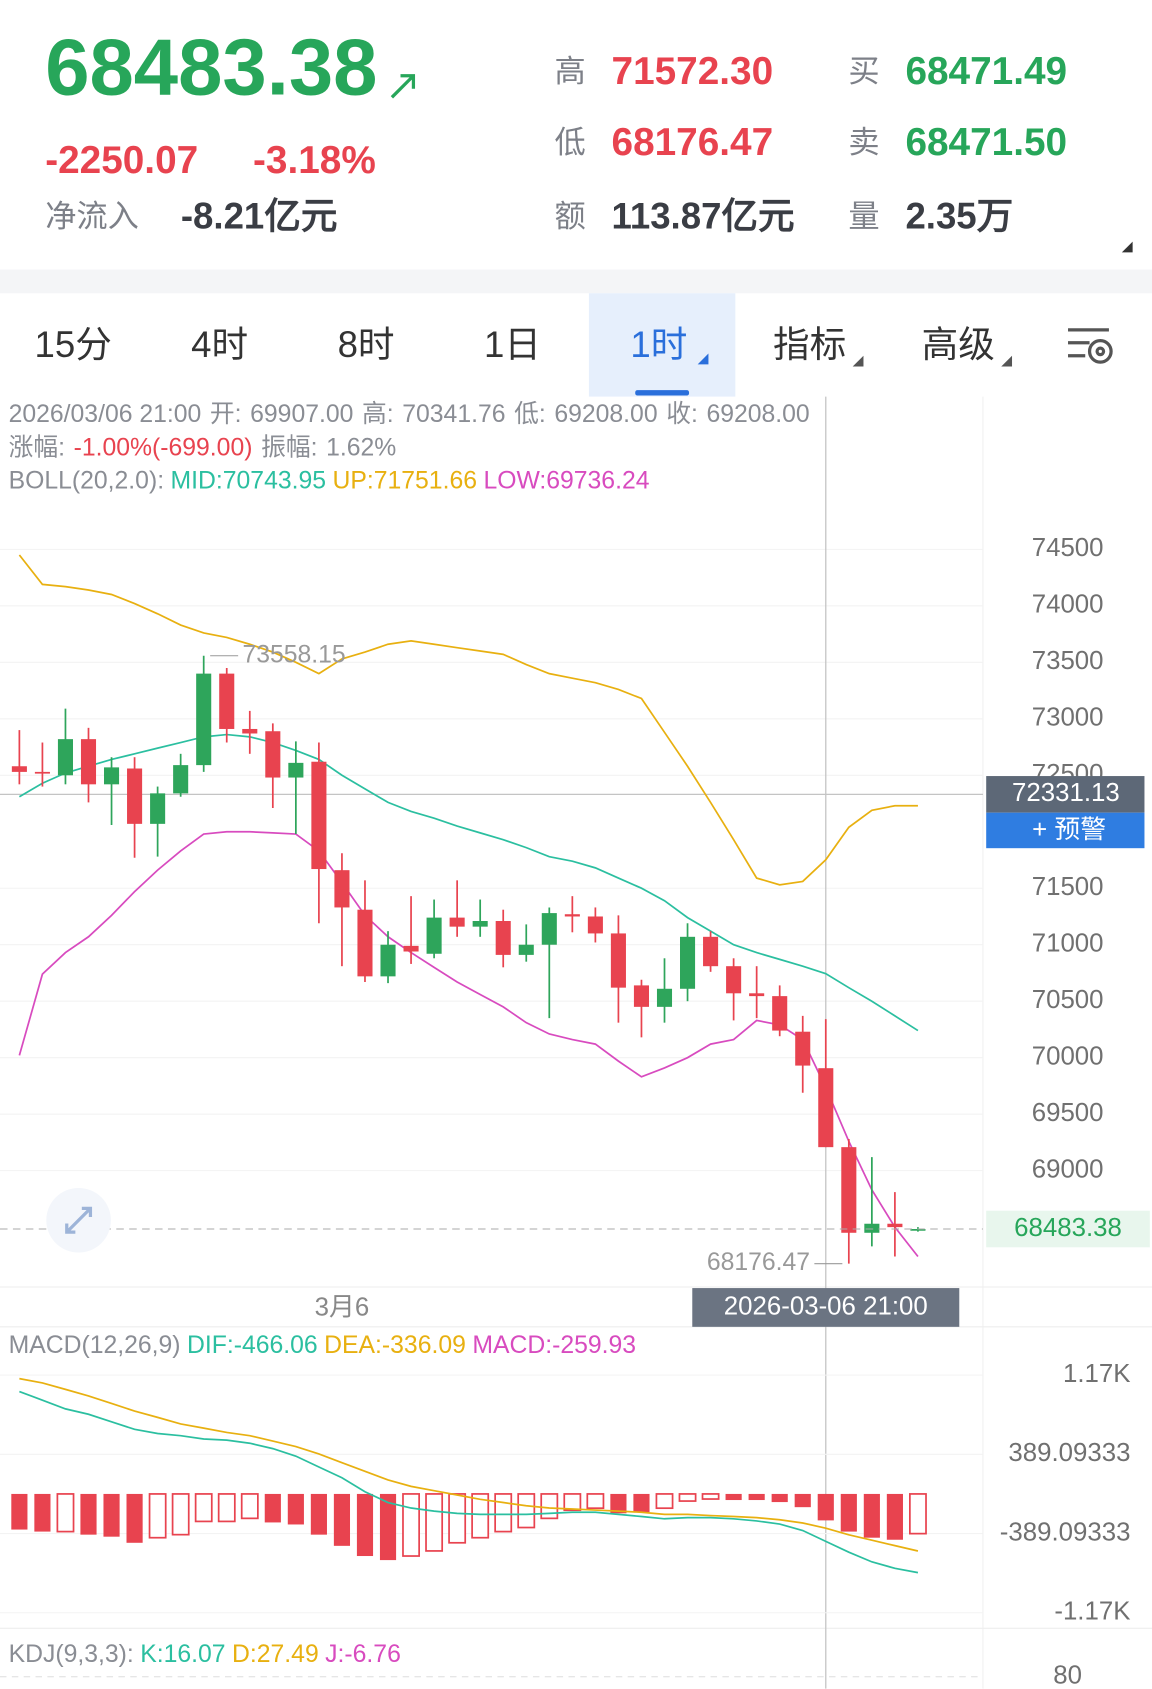 This screenshot has height=1689, width=1152. Describe the element at coordinates (219, 344) in the screenshot. I see `tab: 4时` at that location.